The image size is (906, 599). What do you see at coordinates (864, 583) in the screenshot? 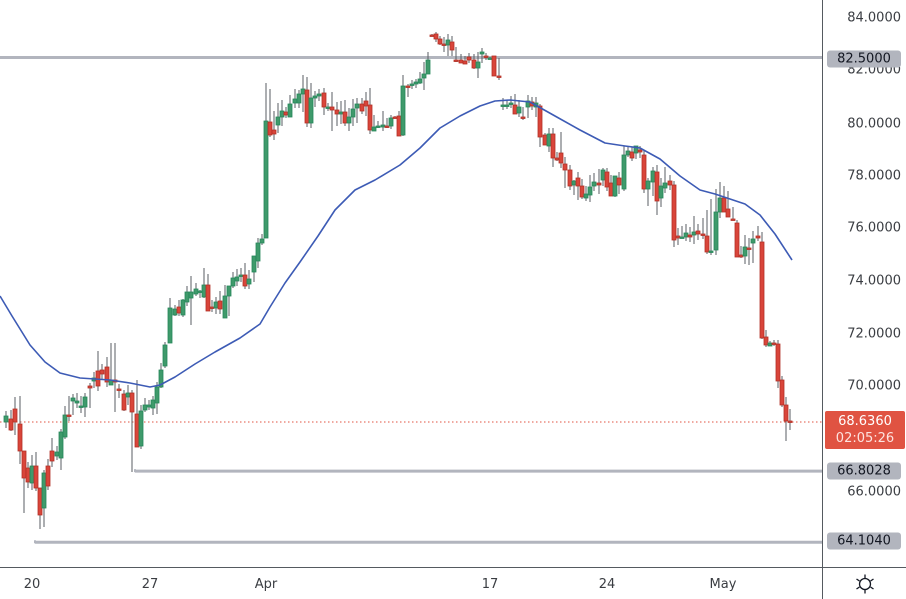
I see `chart-settings-button` at bounding box center [864, 583].